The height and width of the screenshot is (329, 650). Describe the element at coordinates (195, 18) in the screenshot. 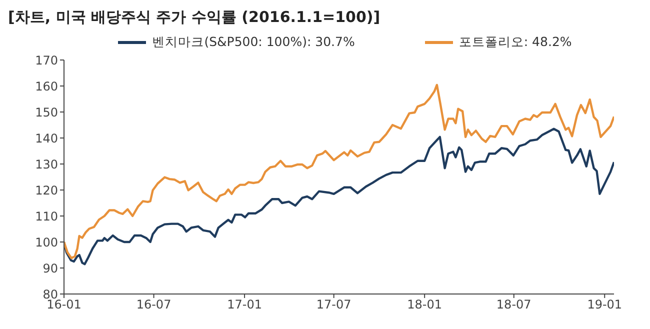

I see `chart-title: [차트, 미국 배당주식 주가 수익률 (2016.1.1=100)]` at that location.